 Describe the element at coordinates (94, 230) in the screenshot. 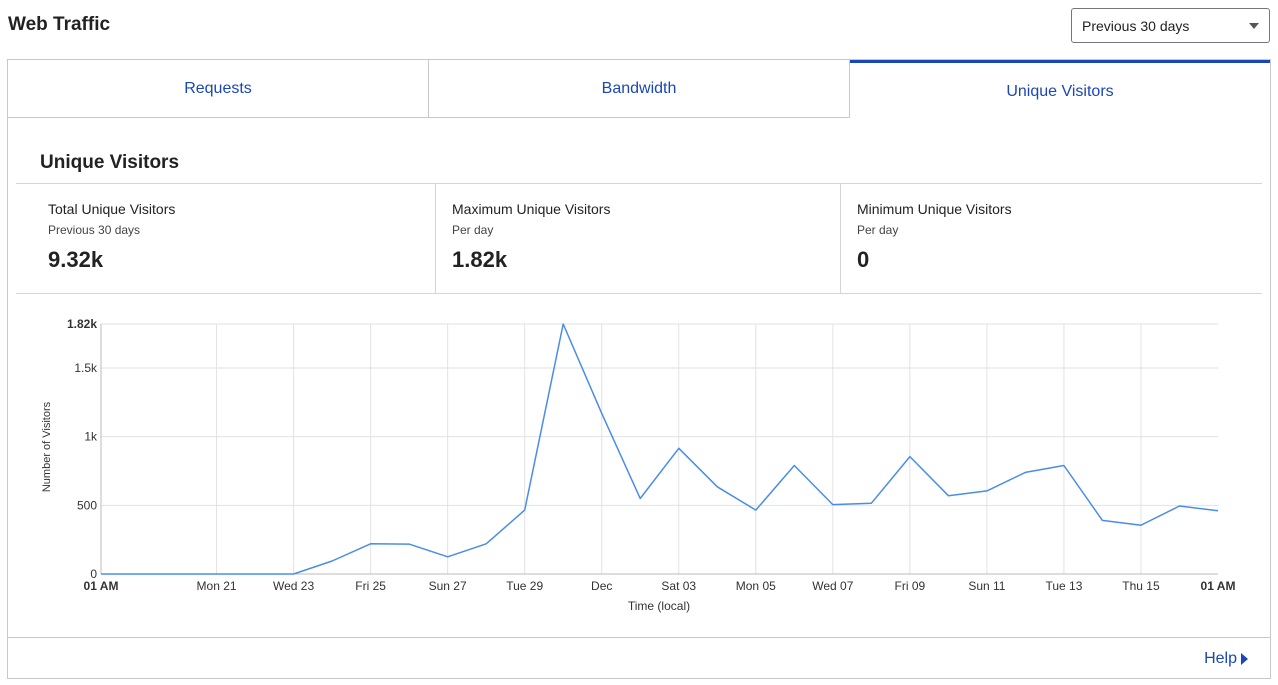

I see `stat-sublabel: Previous 30 days` at that location.